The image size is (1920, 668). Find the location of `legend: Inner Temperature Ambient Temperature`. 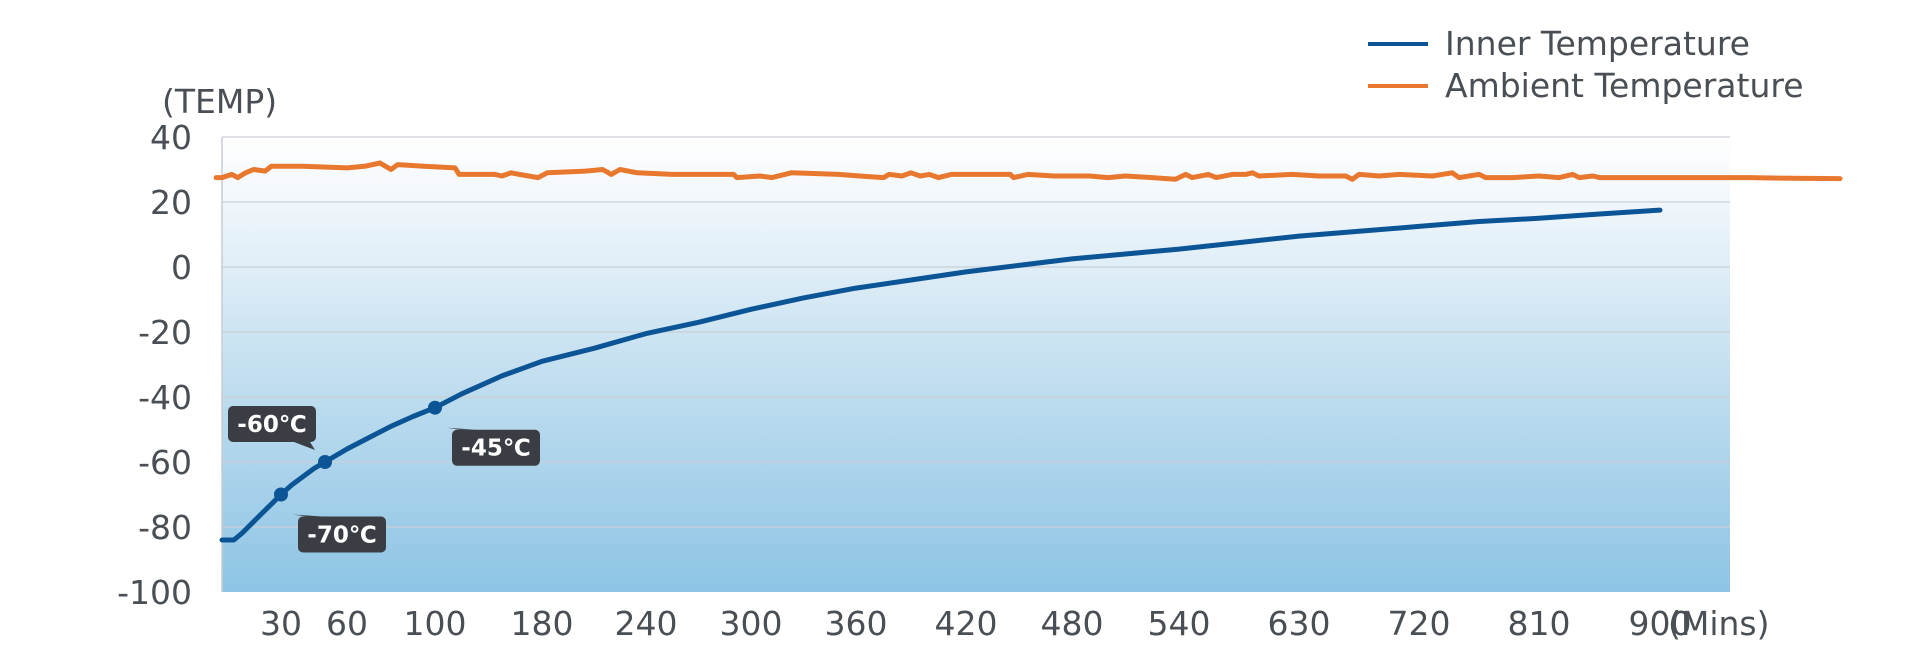

legend: Inner Temperature Ambient Temperature is located at coordinates (1586, 64).